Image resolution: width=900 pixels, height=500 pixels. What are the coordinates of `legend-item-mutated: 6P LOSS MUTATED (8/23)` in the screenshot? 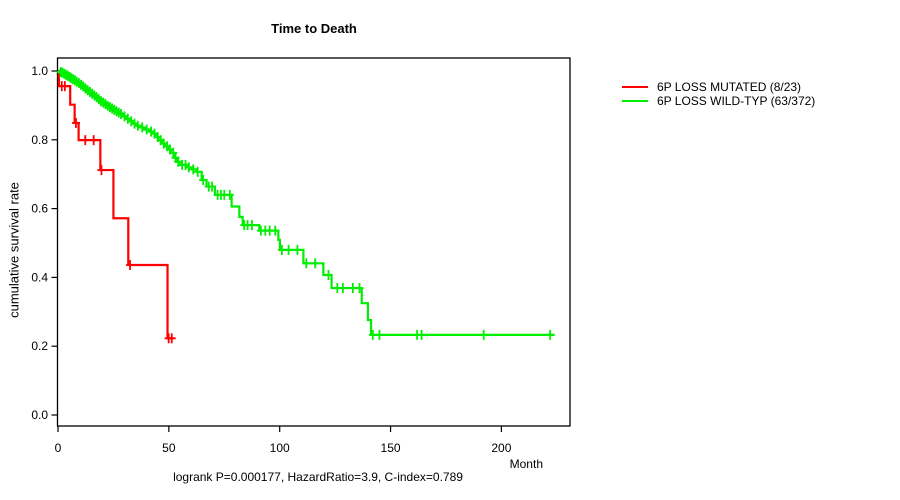 It's located at (718, 87).